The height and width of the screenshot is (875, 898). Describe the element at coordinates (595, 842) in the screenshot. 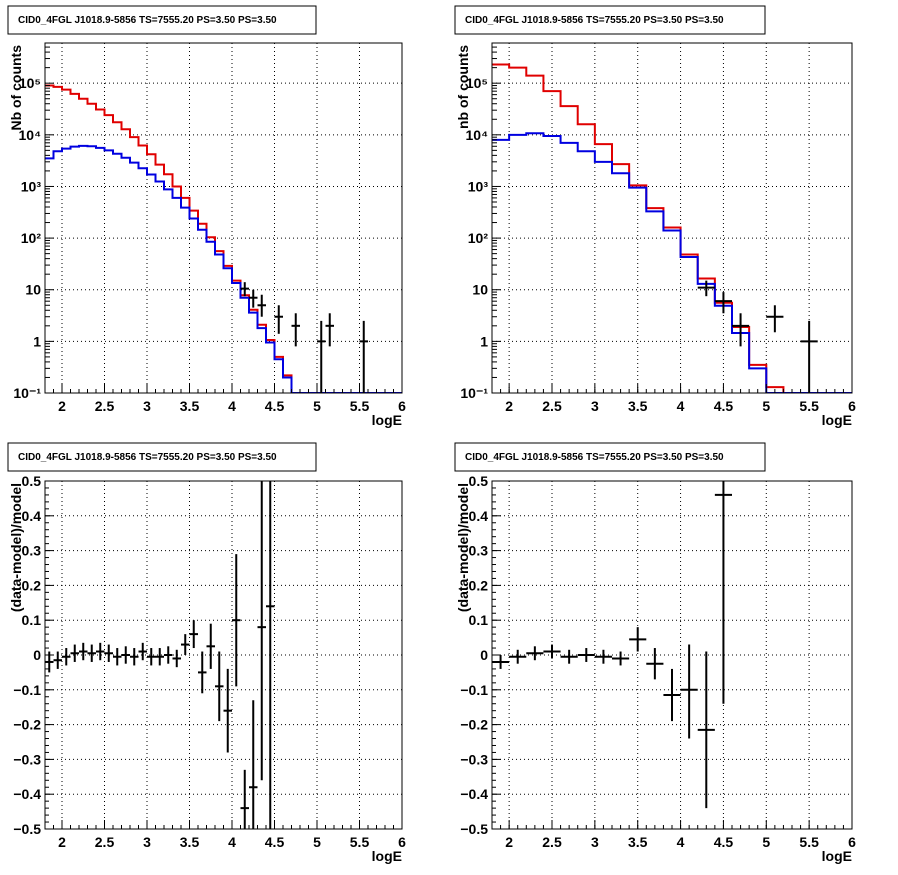

I see `x-tick-label: 3` at that location.